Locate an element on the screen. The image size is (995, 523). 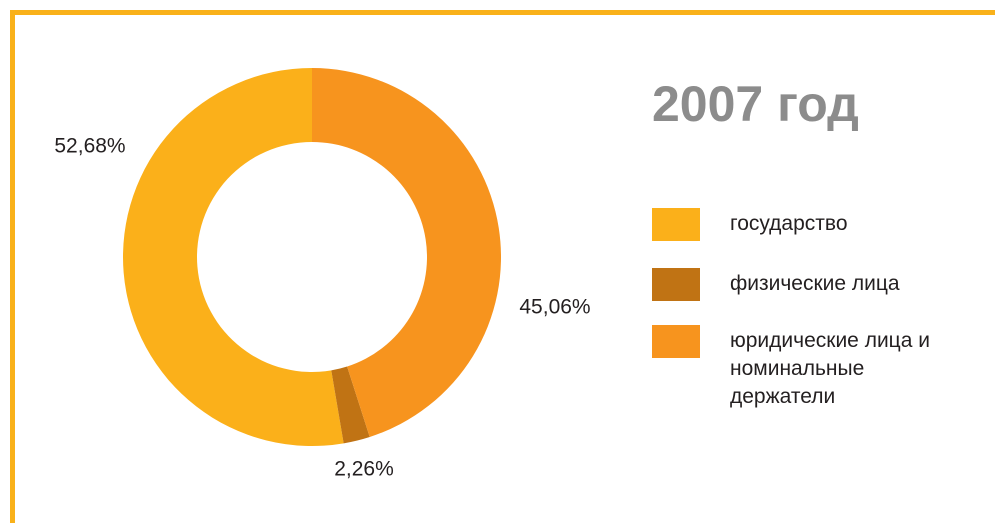
data-label: 2,26% is located at coordinates (364, 469).